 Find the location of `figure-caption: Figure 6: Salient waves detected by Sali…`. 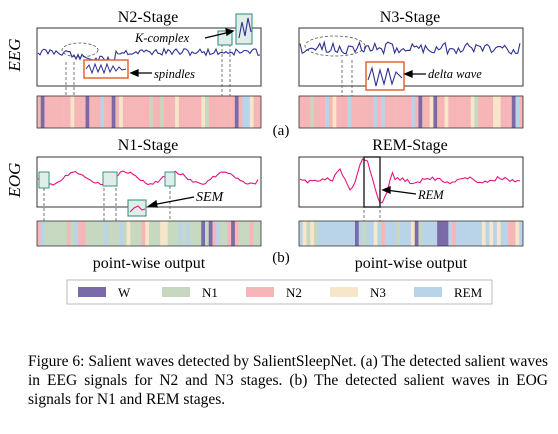

figure-caption: Figure 6: Salient waves detected by Sali… is located at coordinates (288, 380).